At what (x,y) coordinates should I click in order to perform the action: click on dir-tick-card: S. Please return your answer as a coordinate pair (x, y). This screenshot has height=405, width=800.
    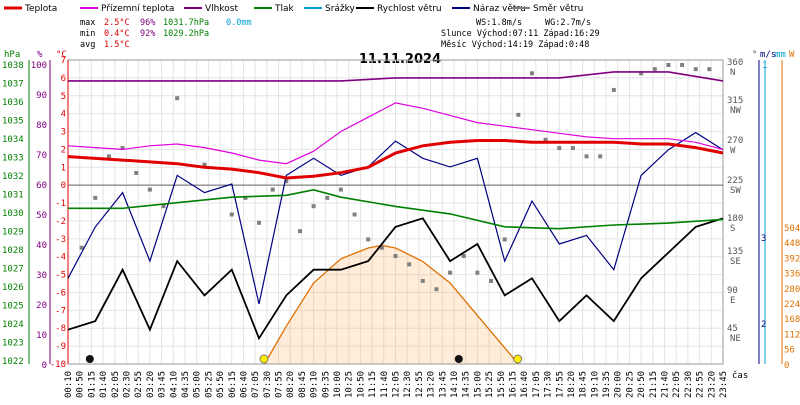
    Looking at the image, I should click on (732, 229).